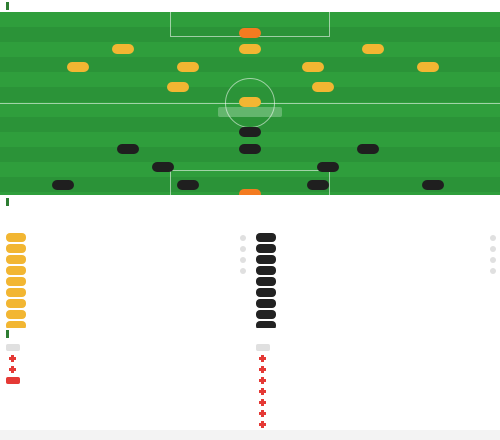  I want to click on pitch-stripe, so click(250, 64).